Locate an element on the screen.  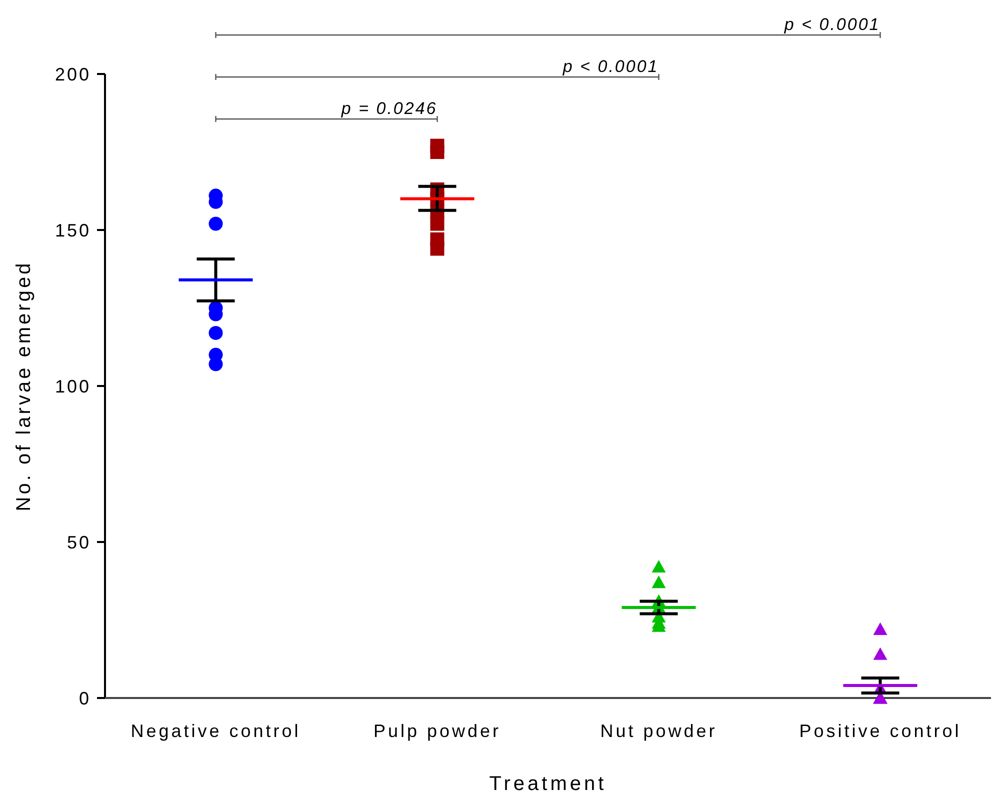
annotation: p < 0.0001 is located at coordinates (610, 66).